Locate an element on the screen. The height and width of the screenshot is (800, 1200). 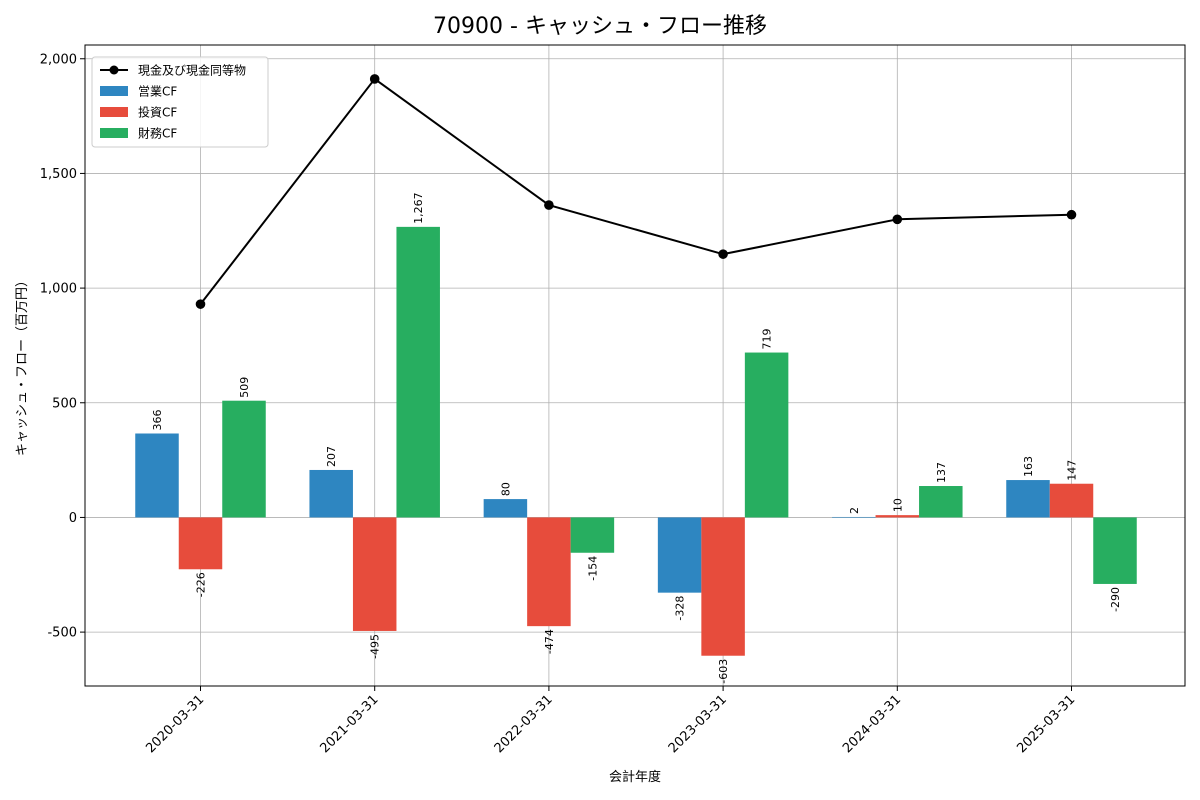
bar-2025-03-31-s1 is located at coordinates (1071, 500).